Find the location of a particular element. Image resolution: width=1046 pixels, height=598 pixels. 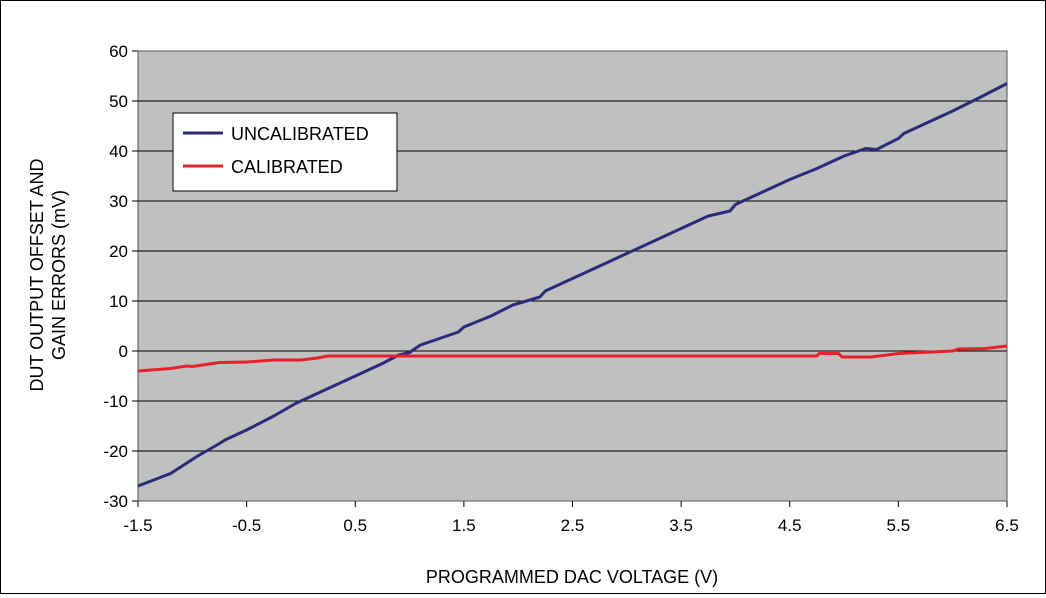

y-tick-label: 0 is located at coordinates (123, 351).